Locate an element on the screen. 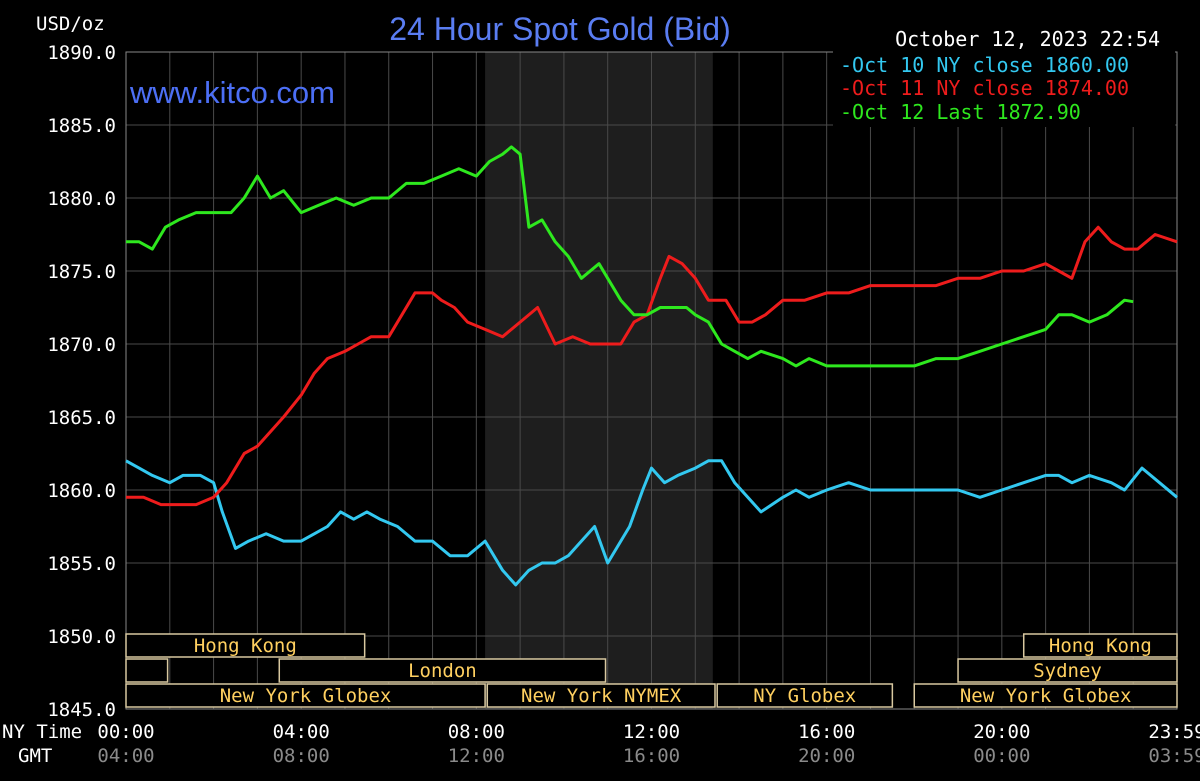  y-tick-label: 1880.0 is located at coordinates (81, 199).